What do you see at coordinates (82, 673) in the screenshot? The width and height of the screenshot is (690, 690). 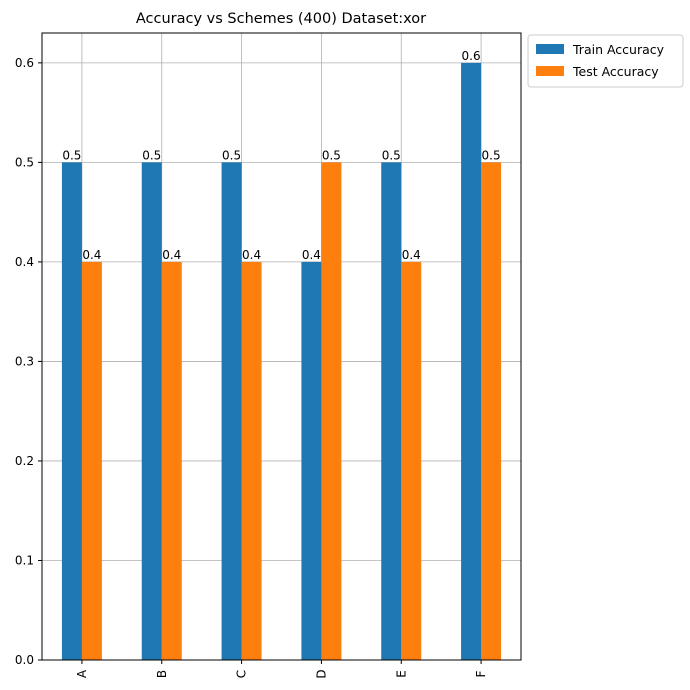 I see `x-tick-label: A` at bounding box center [82, 673].